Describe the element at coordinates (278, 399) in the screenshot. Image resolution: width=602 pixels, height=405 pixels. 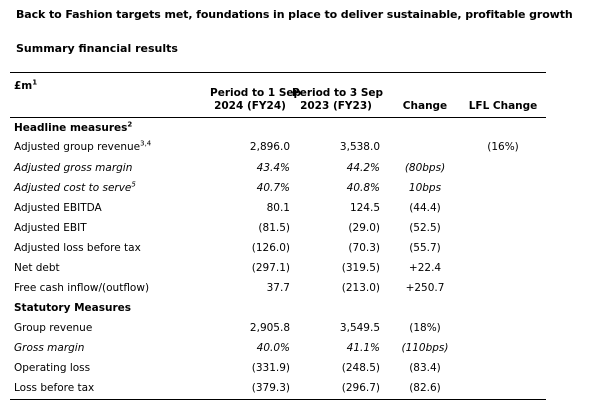
I see `table-bottom-rule` at that location.